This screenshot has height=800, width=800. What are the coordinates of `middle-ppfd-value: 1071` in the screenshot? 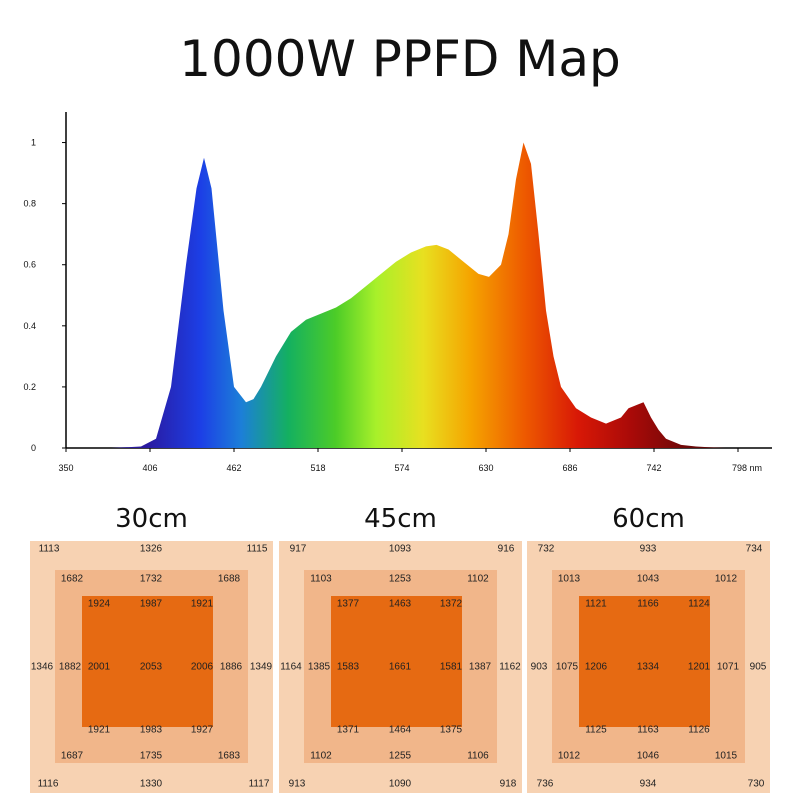 It's located at (728, 667).